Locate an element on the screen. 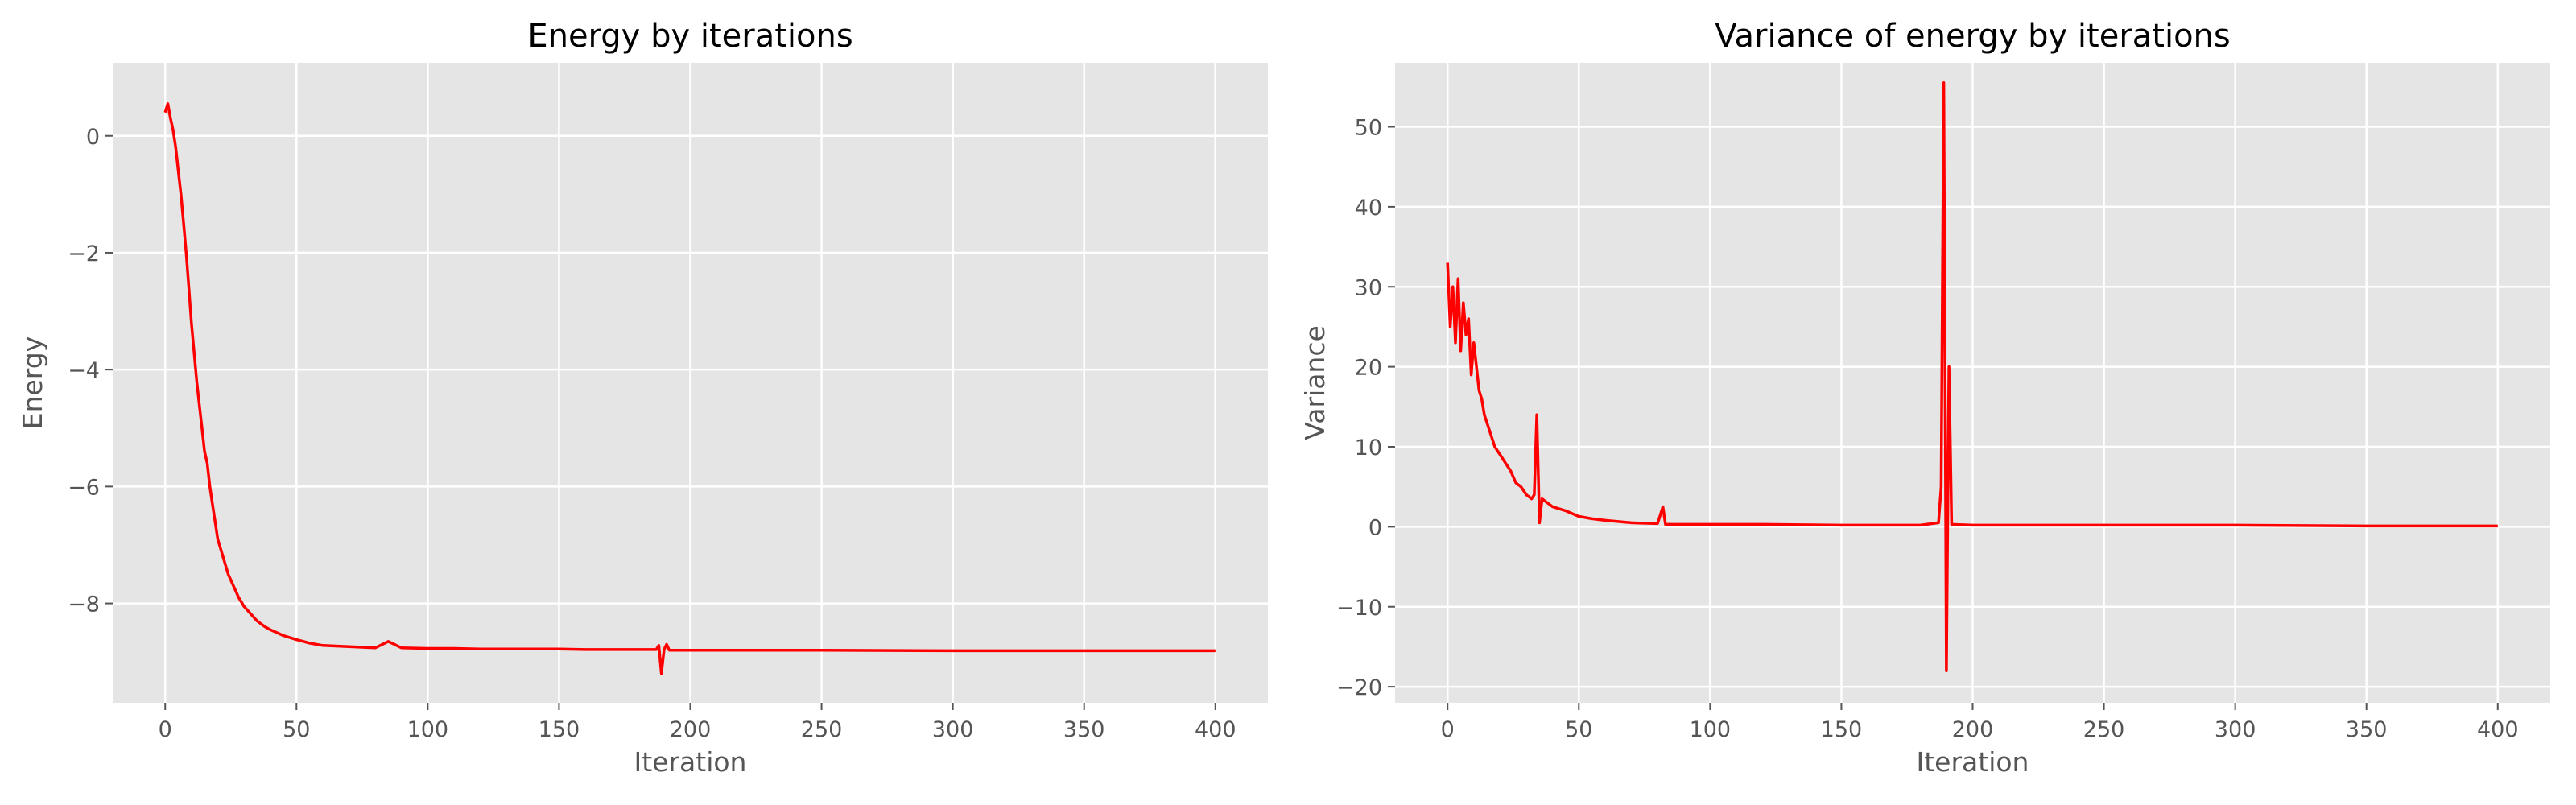  variance-x-tick-label: 200 is located at coordinates (1973, 729).